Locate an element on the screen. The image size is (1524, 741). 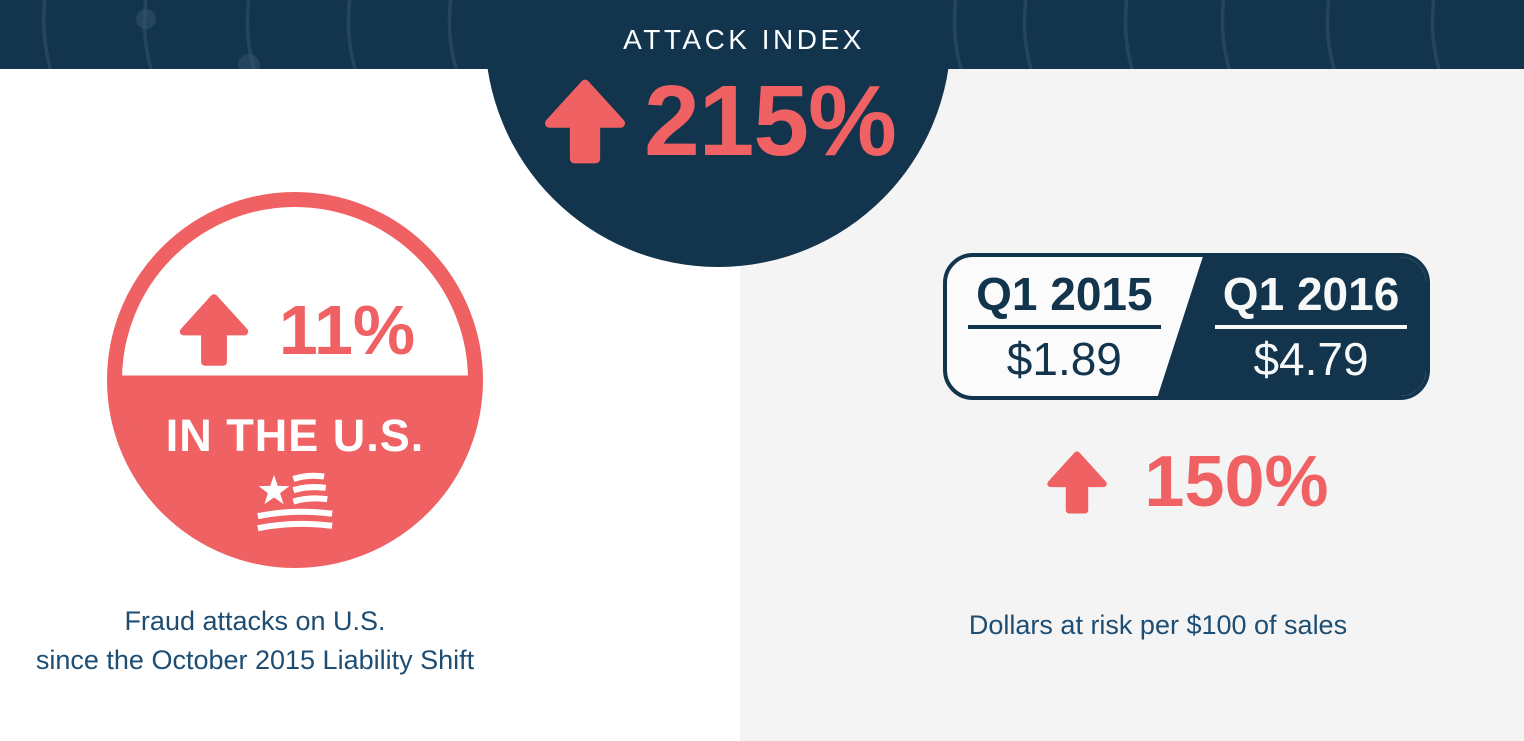
risk-caption: Dollars at risk per $100 of sales is located at coordinates (1158, 625).